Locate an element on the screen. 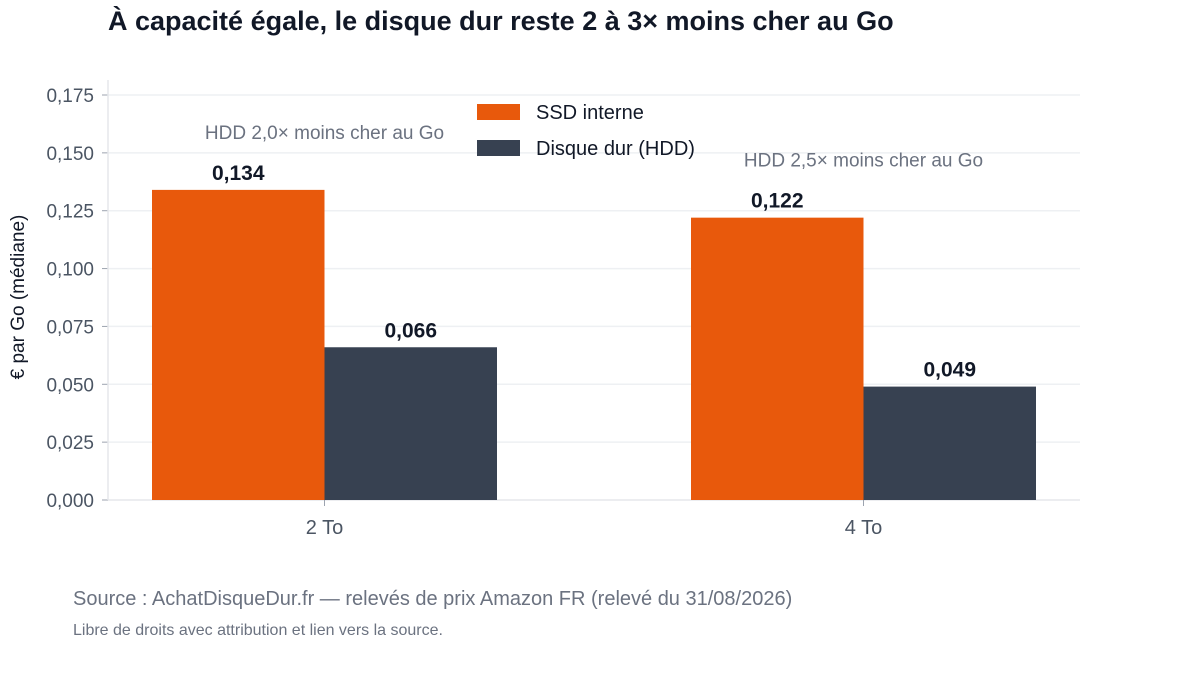  bar-value-label: 0,049 is located at coordinates (949, 370).